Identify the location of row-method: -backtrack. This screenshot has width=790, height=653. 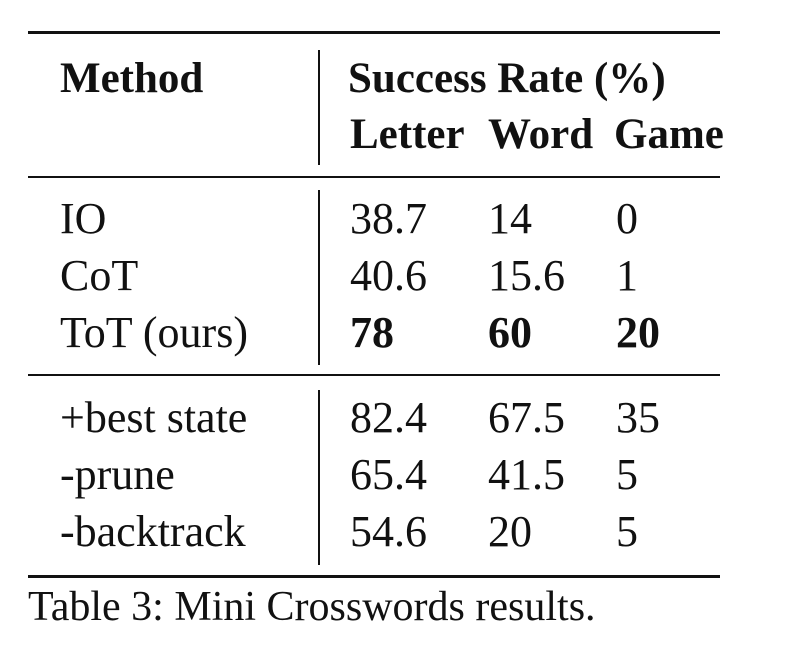
(153, 531).